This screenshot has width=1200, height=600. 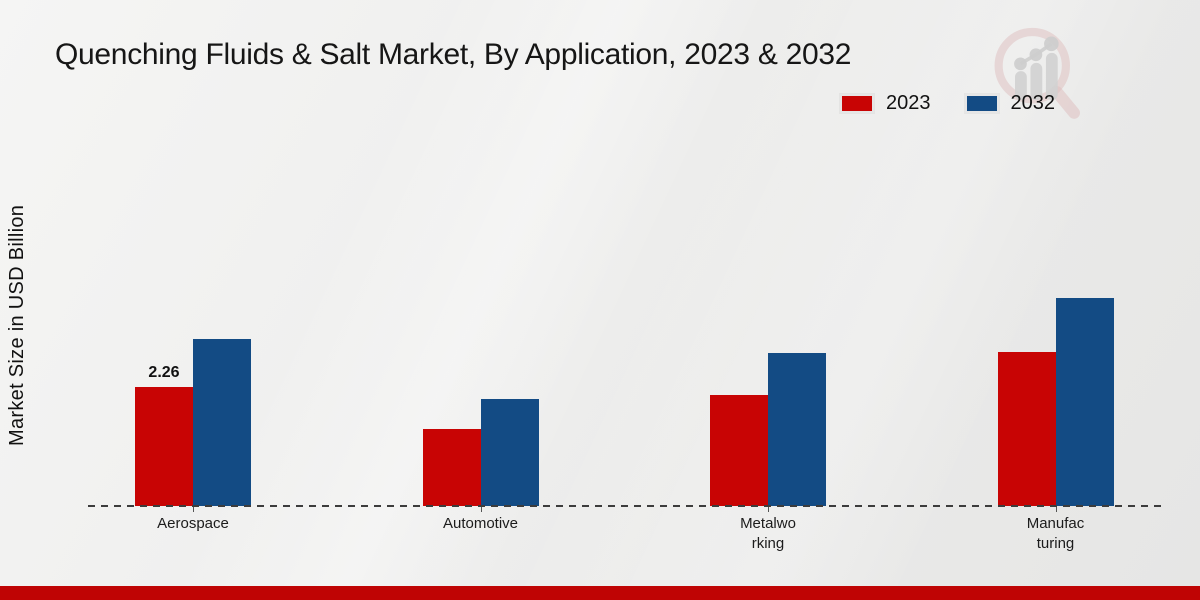 I want to click on legend-label: 2032, so click(x=1033, y=103).